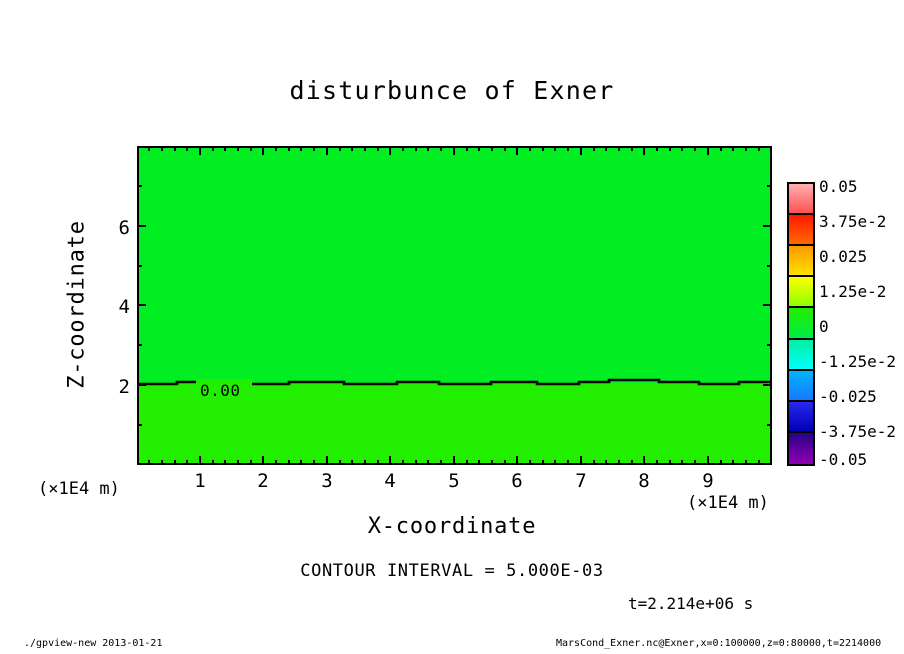 Image resolution: width=904 pixels, height=654 pixels. Describe the element at coordinates (824, 326) in the screenshot. I see `colorbar-tick-label-4: 0` at that location.